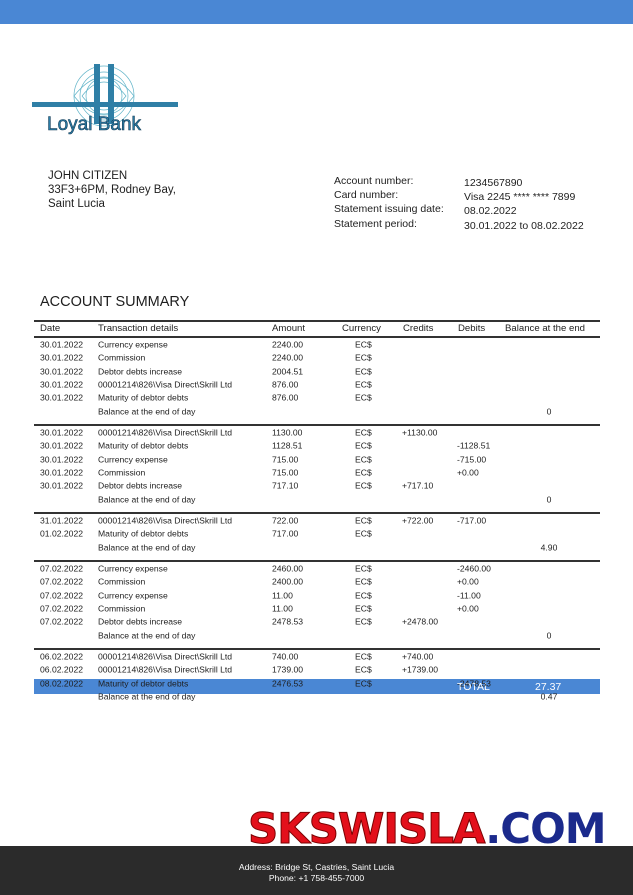 This screenshot has height=895, width=633. I want to click on info-value: 08.02.2022, so click(490, 211).